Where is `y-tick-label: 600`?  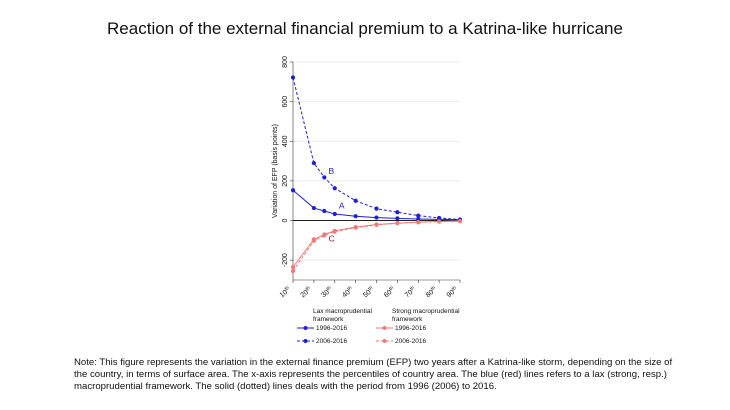
y-tick-label: 600 is located at coordinates (285, 102).